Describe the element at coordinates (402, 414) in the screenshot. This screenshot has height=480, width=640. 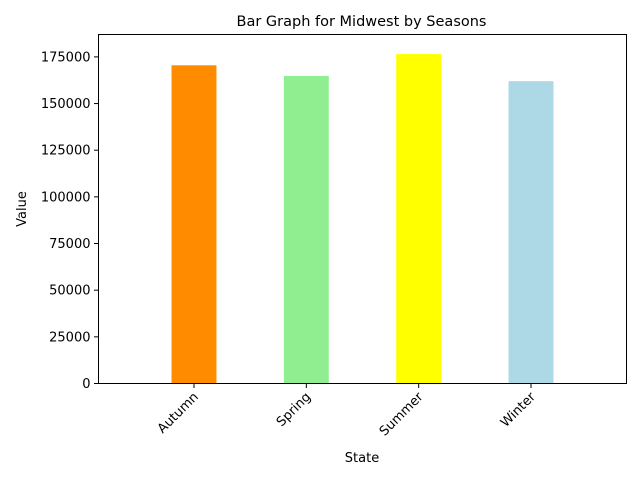
I see `x-tick-label-summer: Summer` at that location.